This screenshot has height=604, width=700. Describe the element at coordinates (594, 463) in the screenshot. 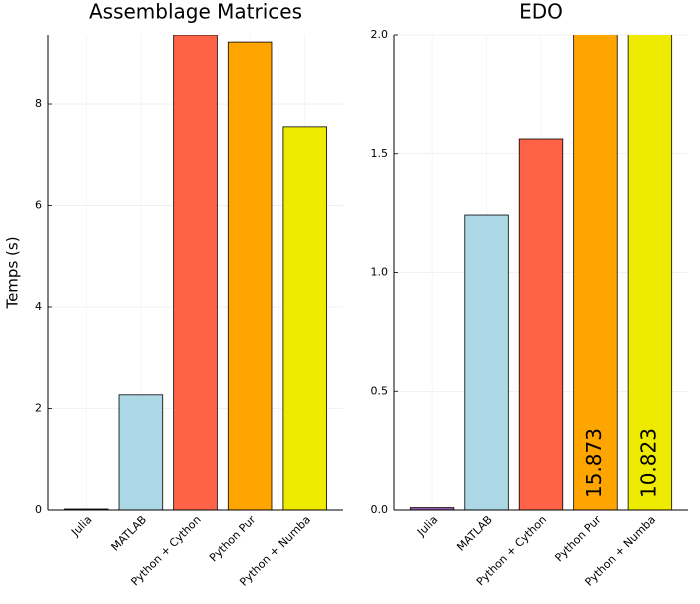

I see `value-label: 15.873` at that location.